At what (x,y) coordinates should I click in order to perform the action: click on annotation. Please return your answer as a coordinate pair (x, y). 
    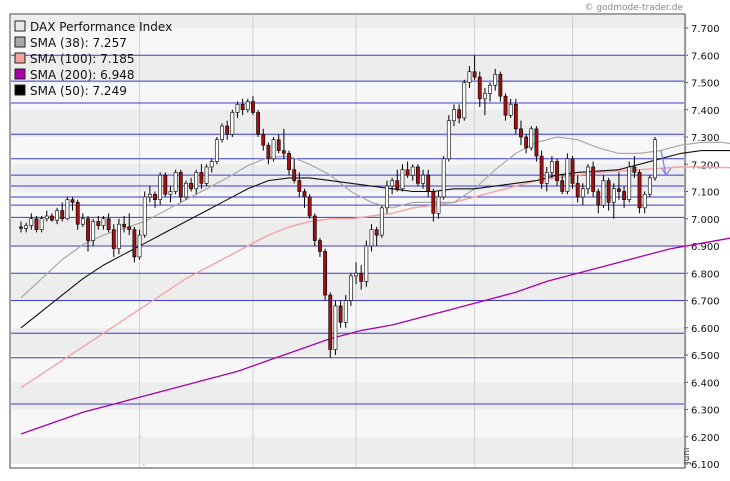
    Looking at the image, I should click on (666, 163).